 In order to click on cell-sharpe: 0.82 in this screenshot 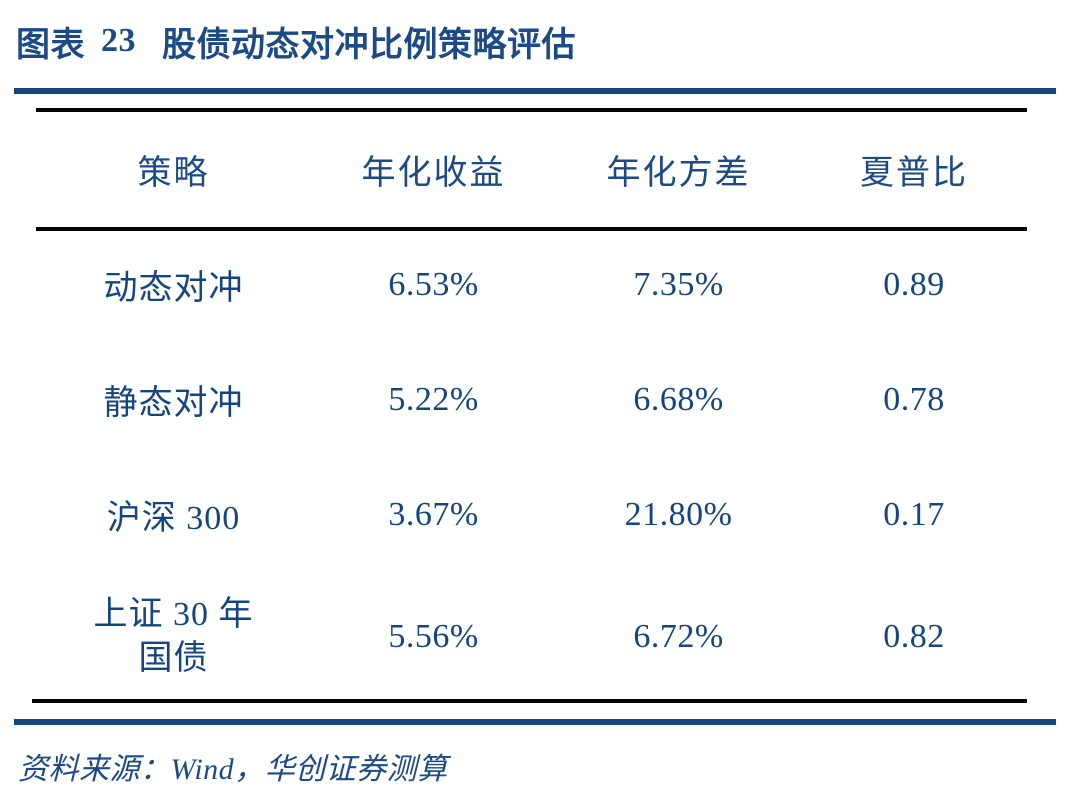, I will do `click(914, 636)`.